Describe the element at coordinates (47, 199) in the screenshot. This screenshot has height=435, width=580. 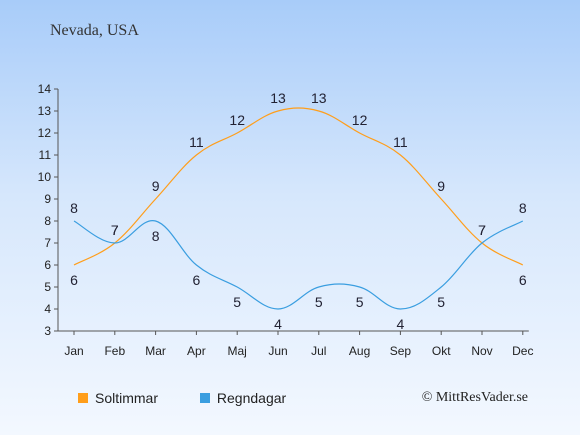
I see `y-tick-label: 9` at that location.